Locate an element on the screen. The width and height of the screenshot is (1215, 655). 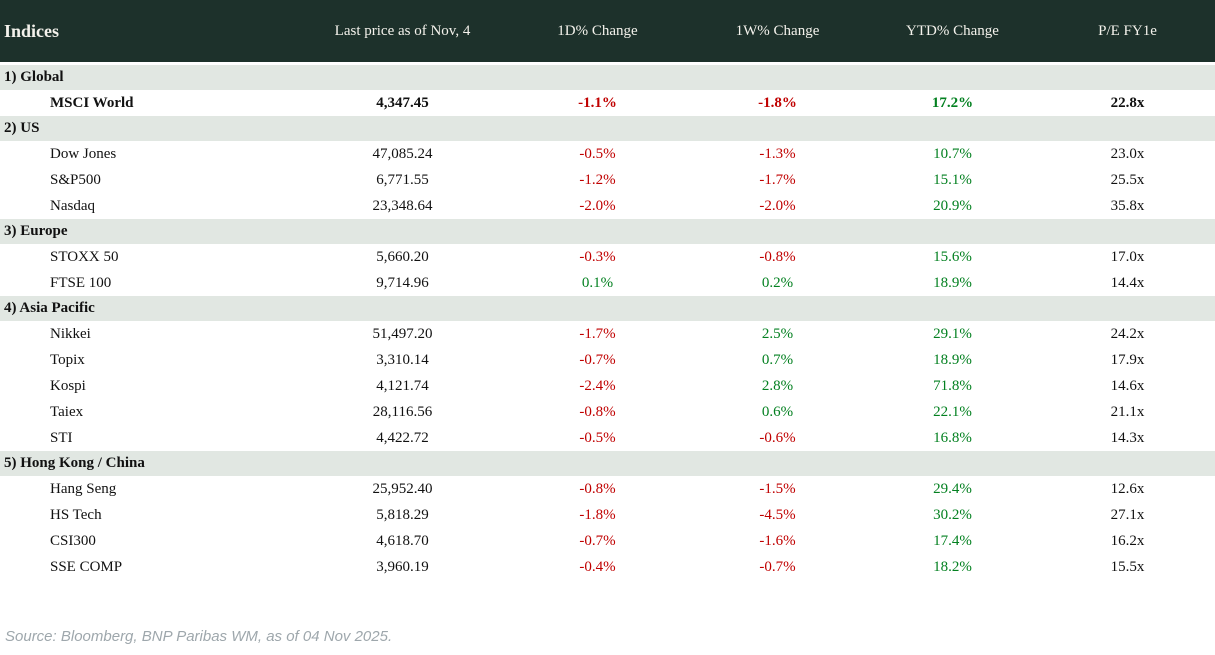
change-1w: 0.6% is located at coordinates (777, 411).